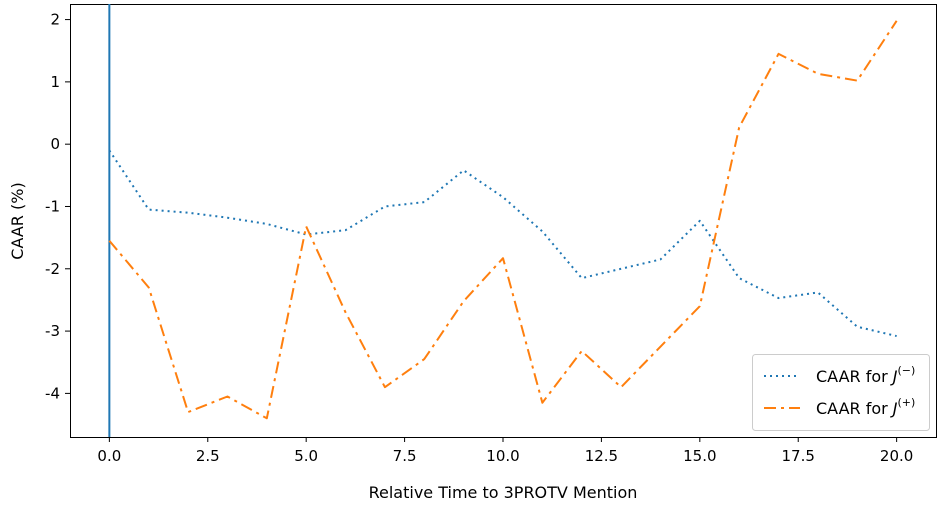  What do you see at coordinates (52, 393) in the screenshot?
I see `y-tick-label: -4` at bounding box center [52, 393].